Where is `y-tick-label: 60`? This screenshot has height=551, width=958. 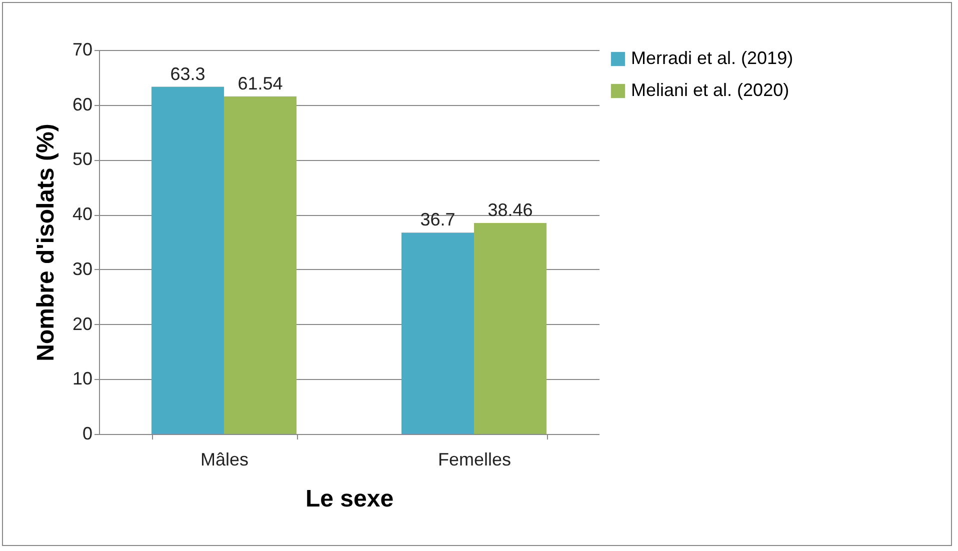 y-tick-label: 60 is located at coordinates (82, 104).